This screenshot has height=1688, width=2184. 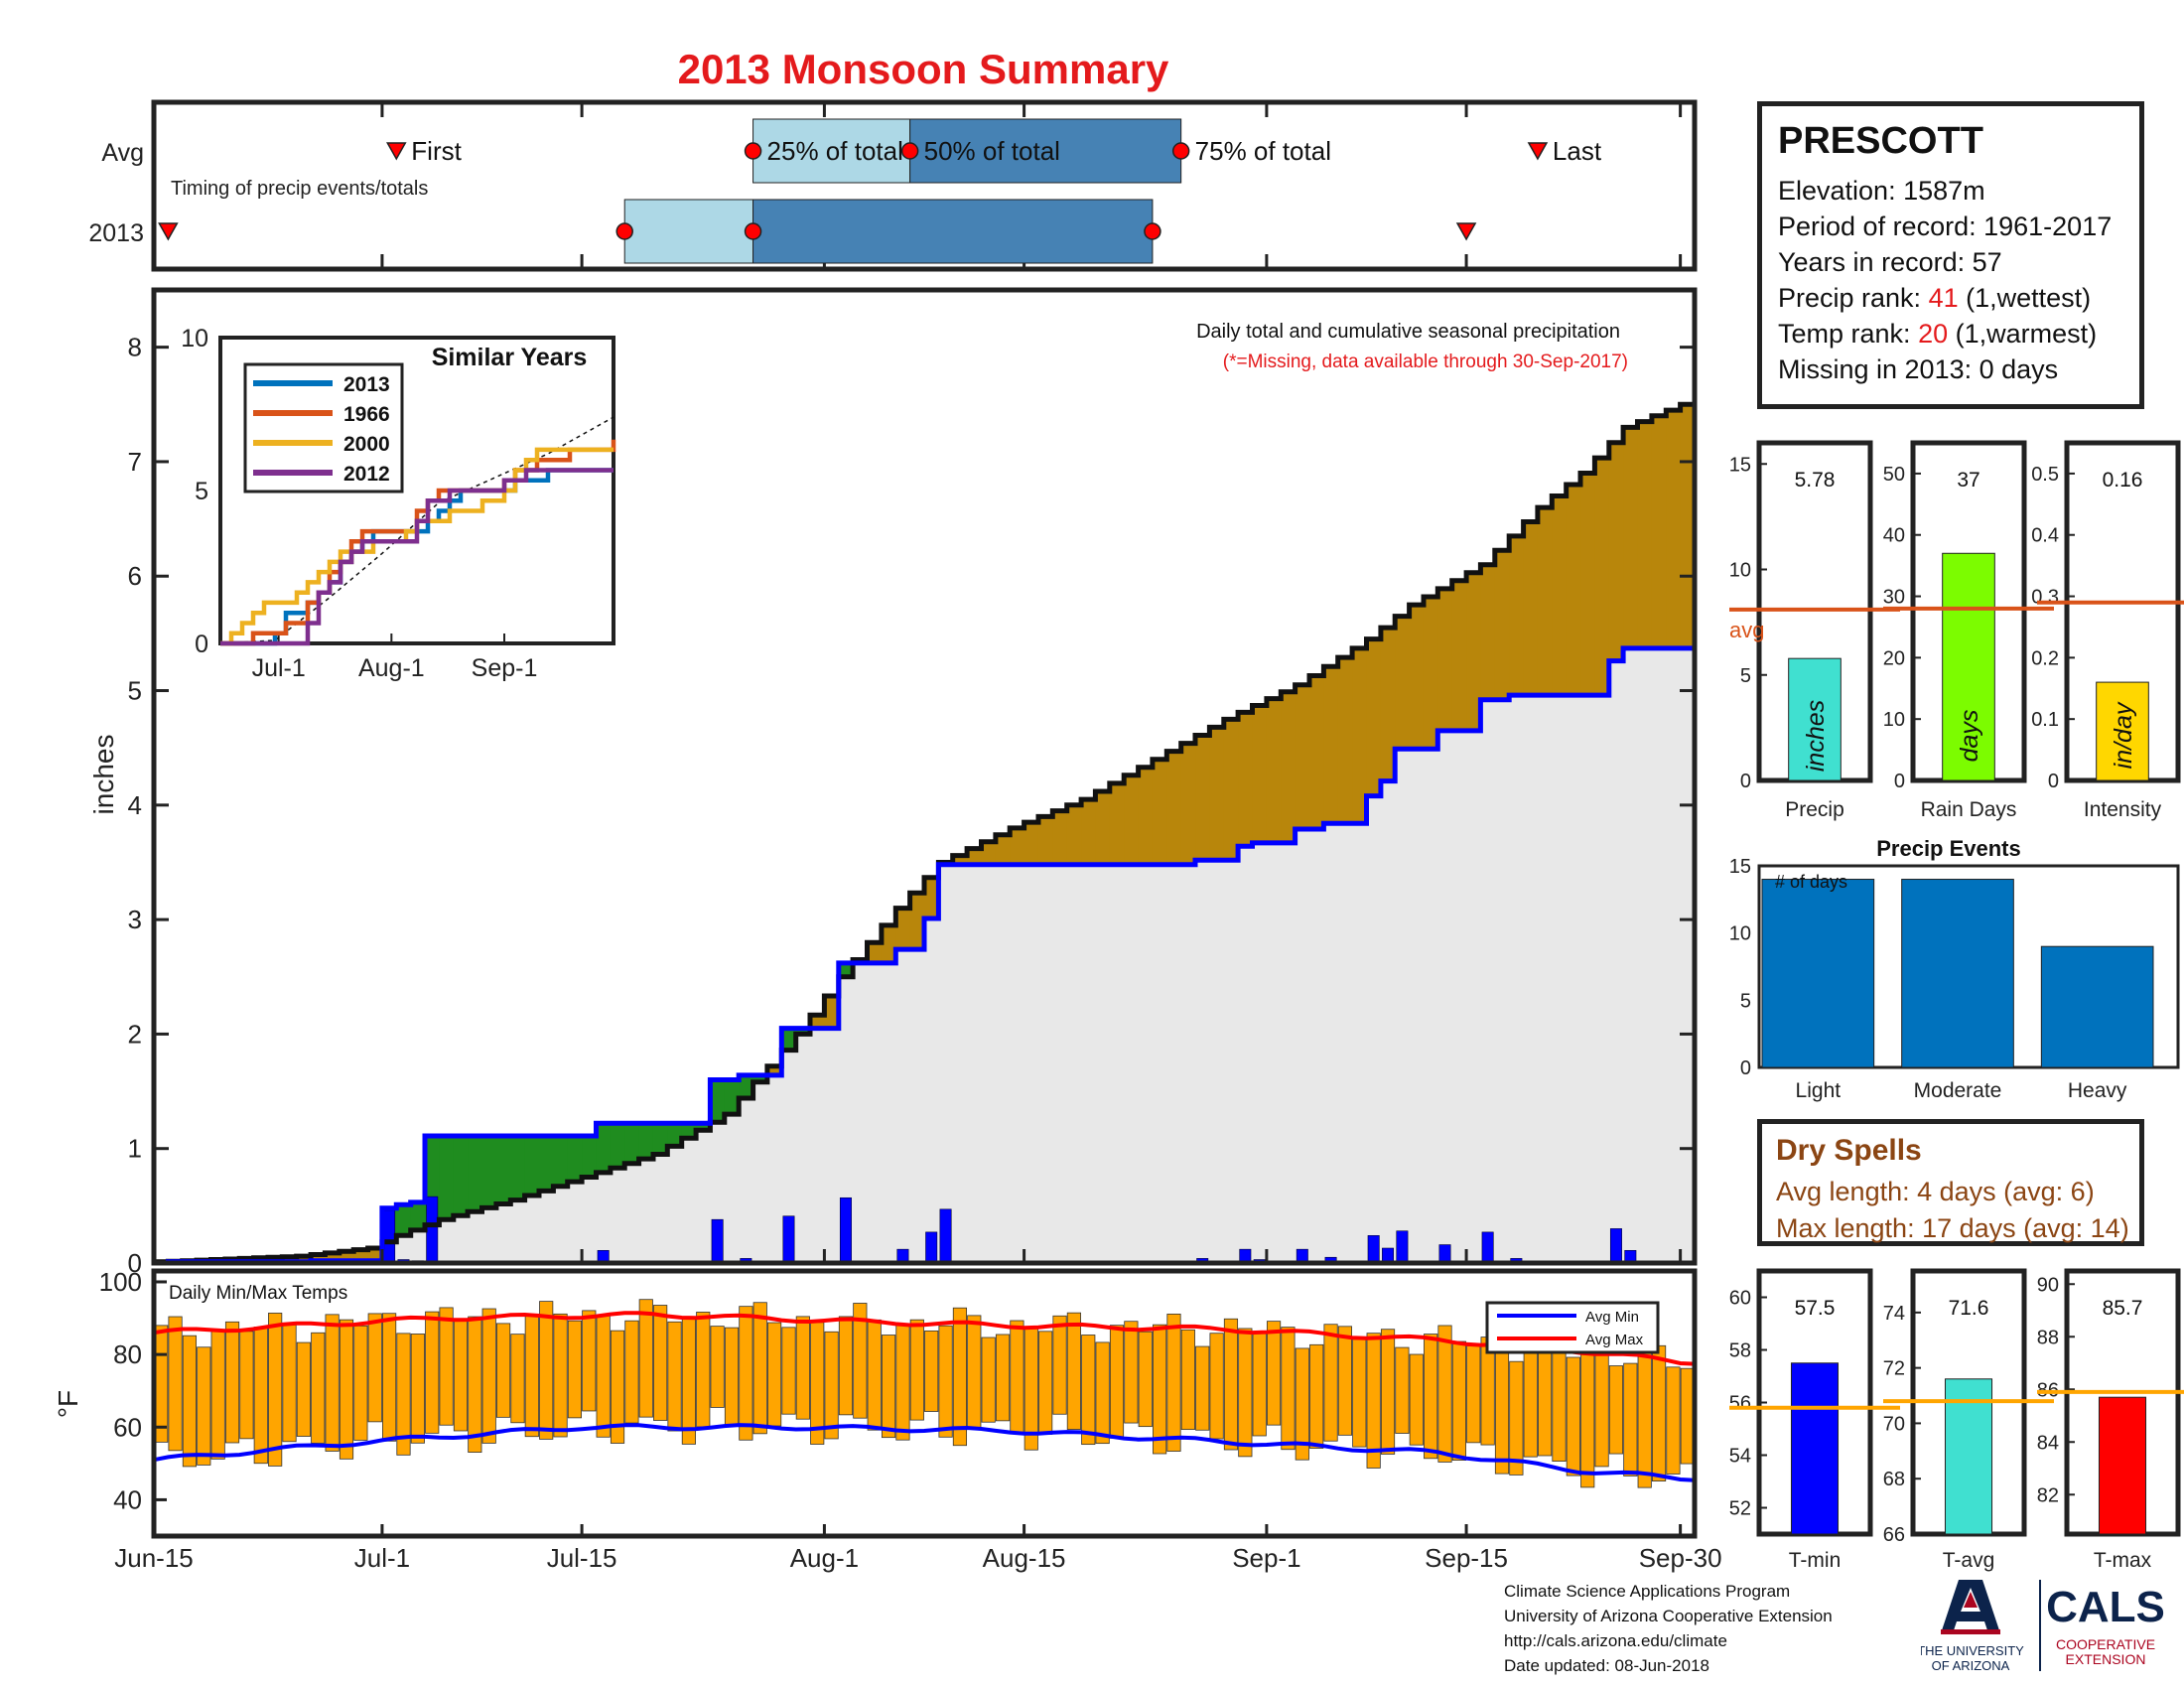 I want to click on temp-summary-xlabel: T-avg, so click(x=1969, y=1560).